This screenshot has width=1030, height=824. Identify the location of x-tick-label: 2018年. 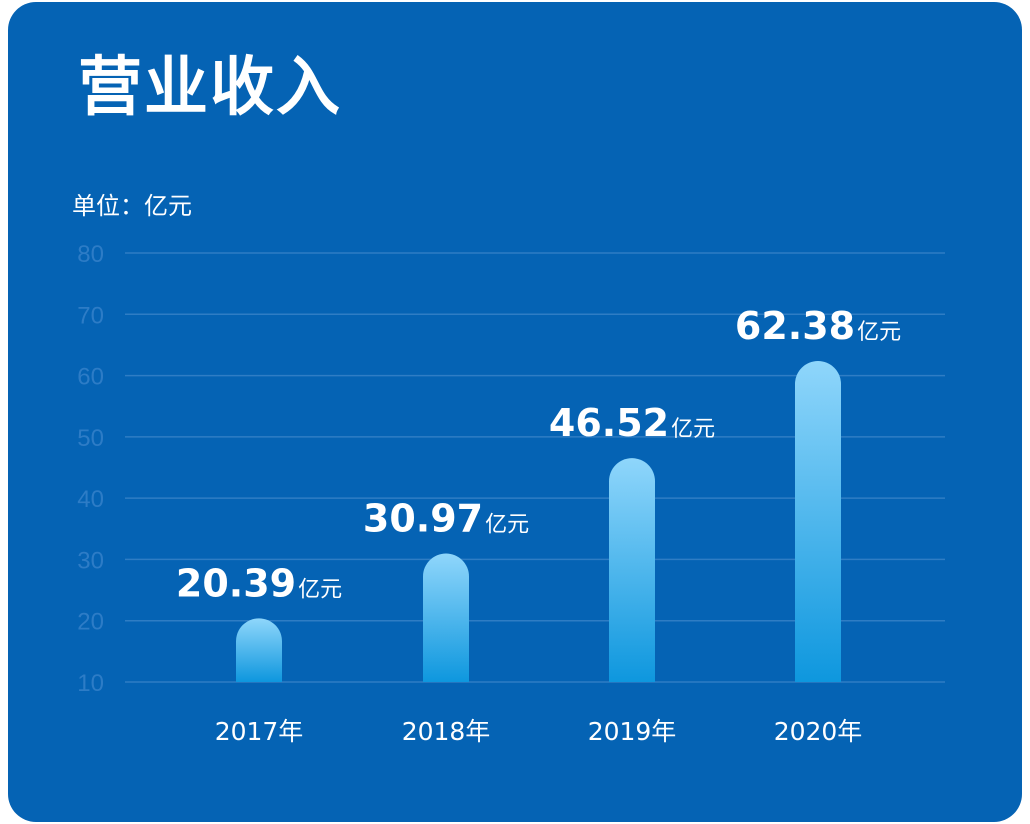
(446, 731).